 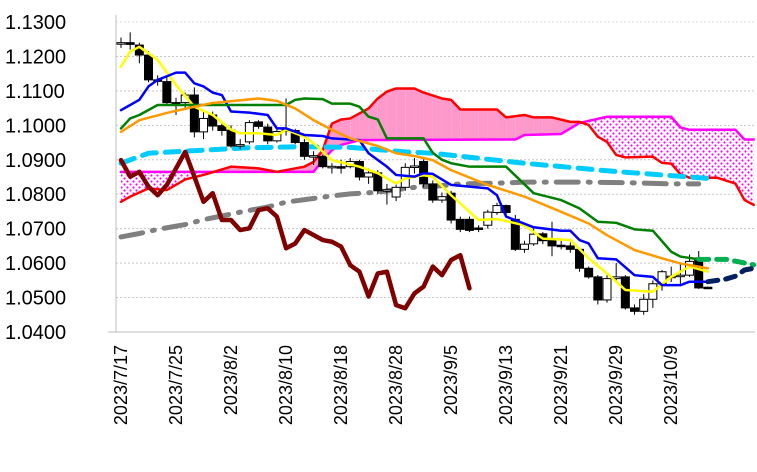 I want to click on navy-forecast-line, so click(x=731, y=275).